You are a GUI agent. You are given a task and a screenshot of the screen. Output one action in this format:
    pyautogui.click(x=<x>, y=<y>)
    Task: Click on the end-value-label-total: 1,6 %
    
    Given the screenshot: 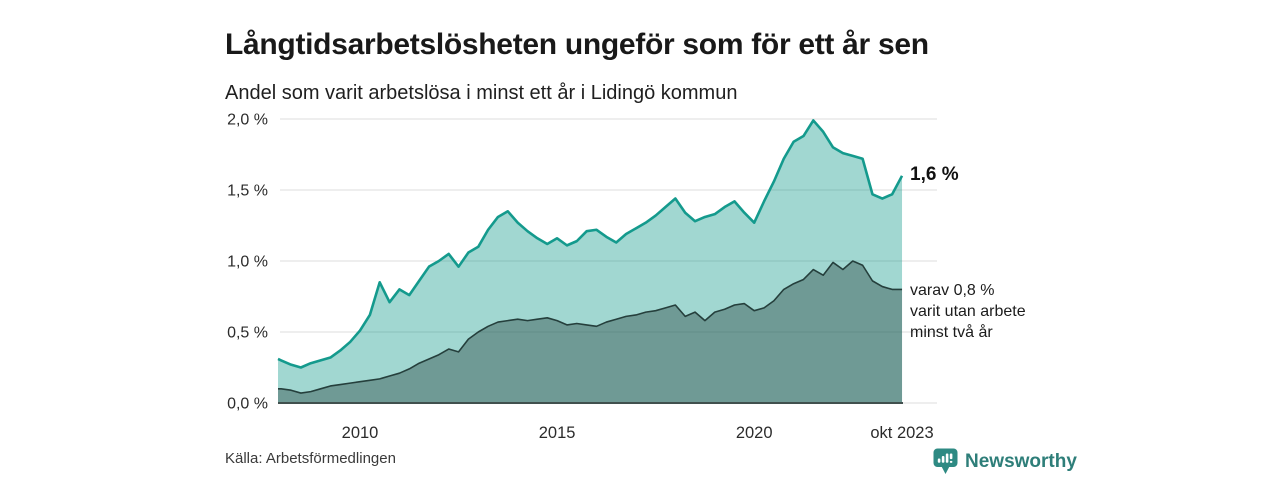 What is the action you would take?
    pyautogui.click(x=934, y=174)
    